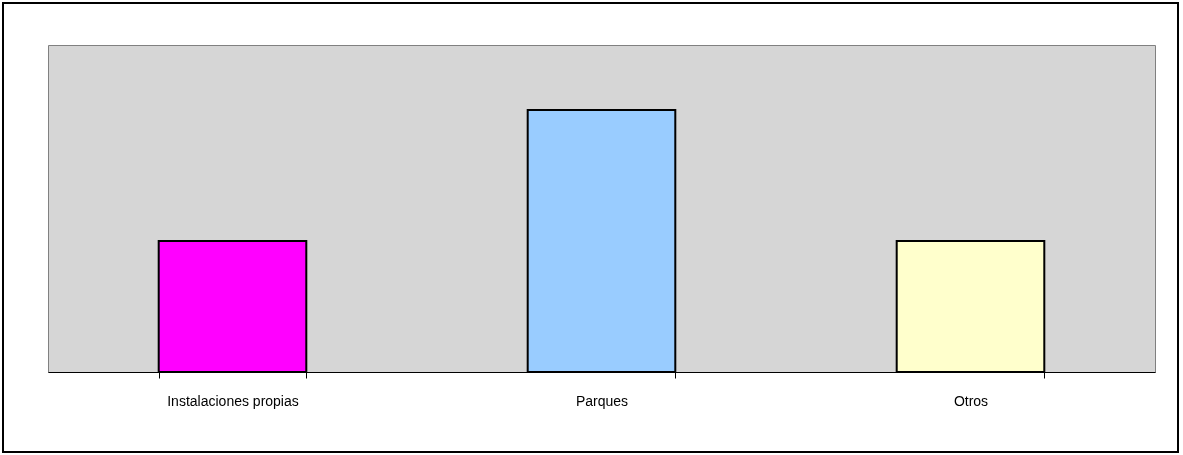 The height and width of the screenshot is (455, 1183). I want to click on x-tick-label: Otros, so click(971, 400).